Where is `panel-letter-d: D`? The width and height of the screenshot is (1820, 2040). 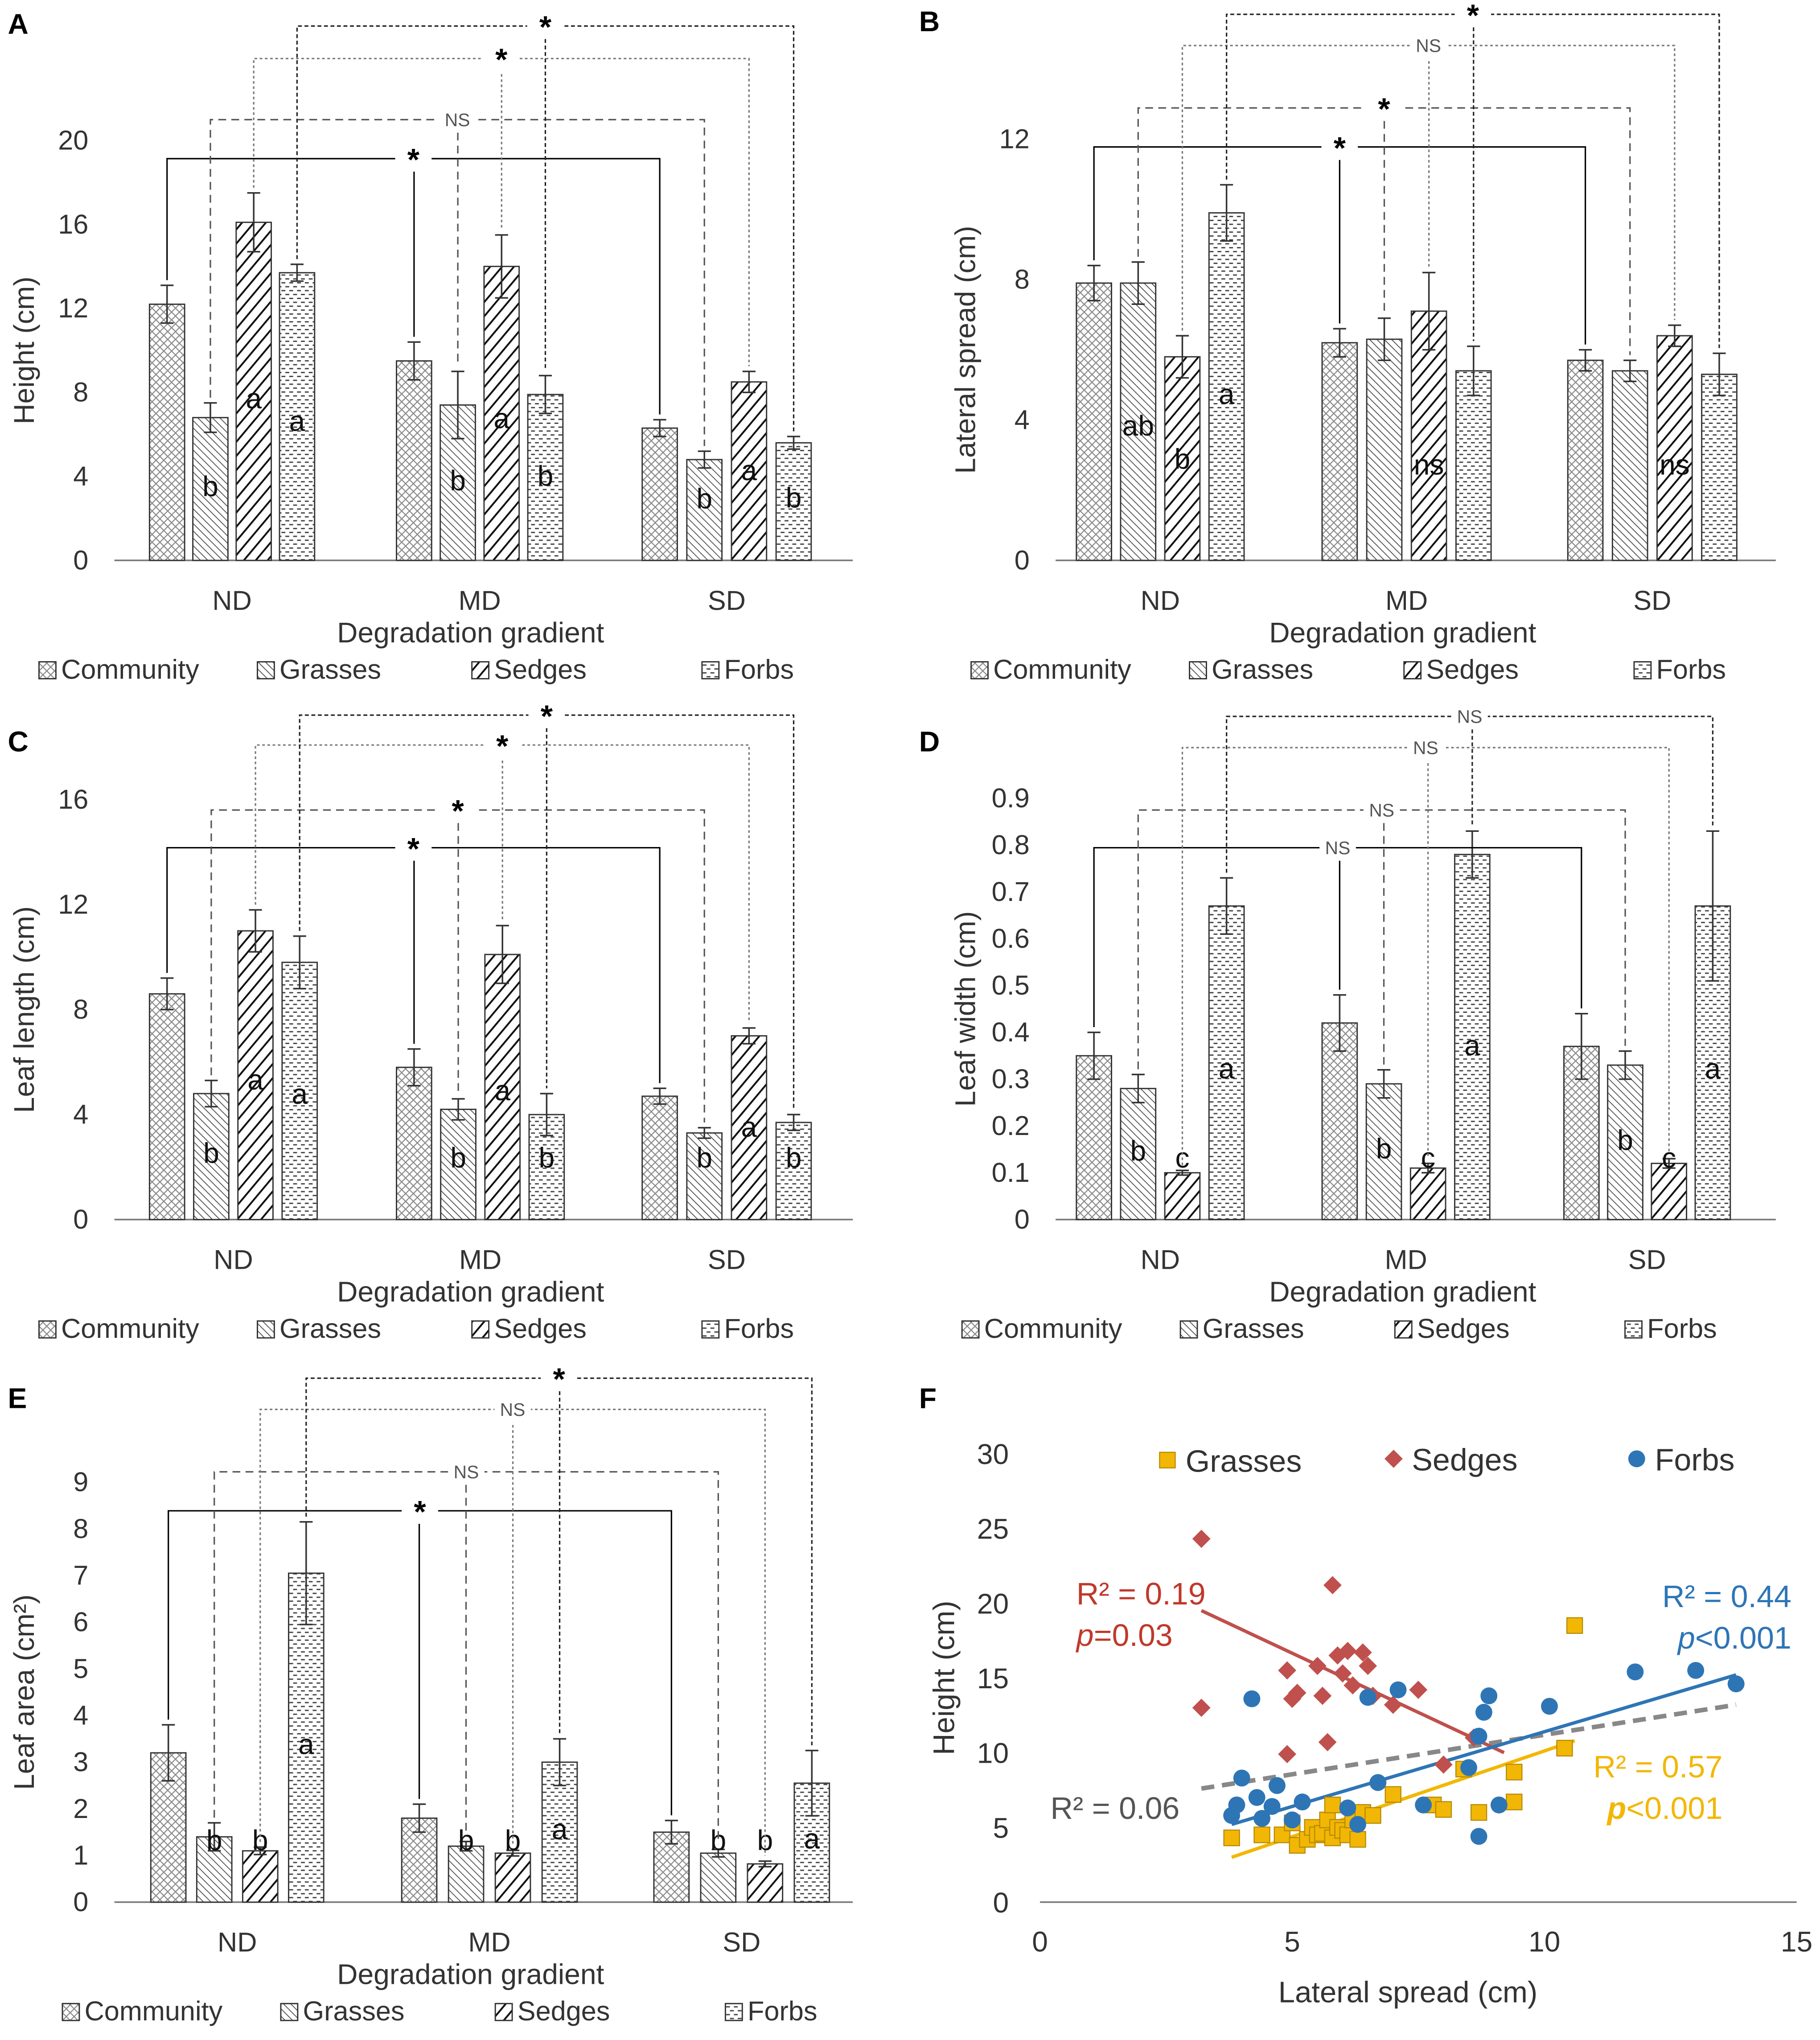 panel-letter-d: D is located at coordinates (929, 742).